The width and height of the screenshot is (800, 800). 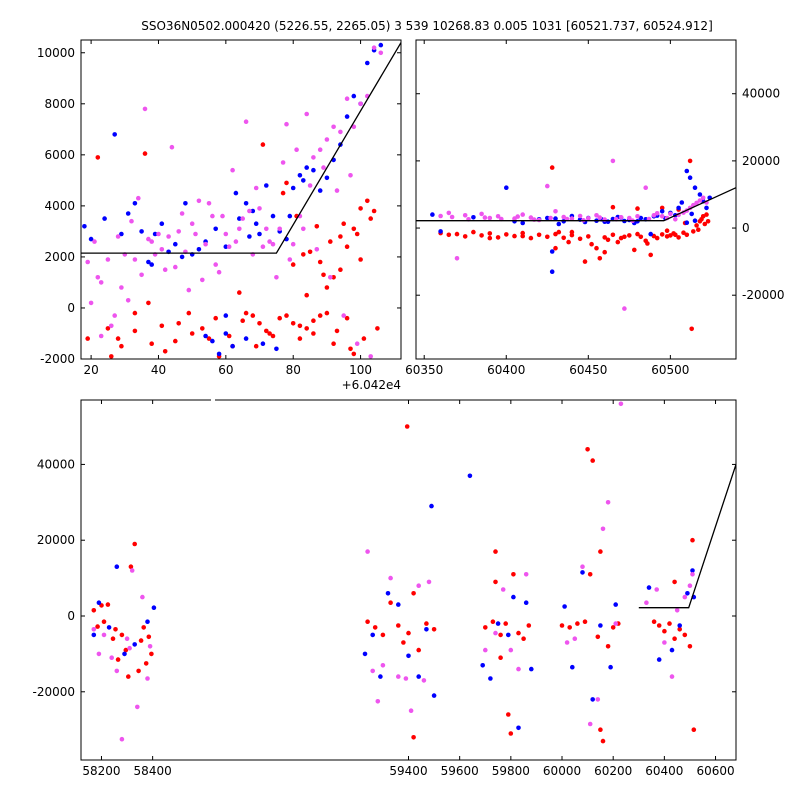 I want to click on x-tick-label: 60500, so click(x=670, y=370).